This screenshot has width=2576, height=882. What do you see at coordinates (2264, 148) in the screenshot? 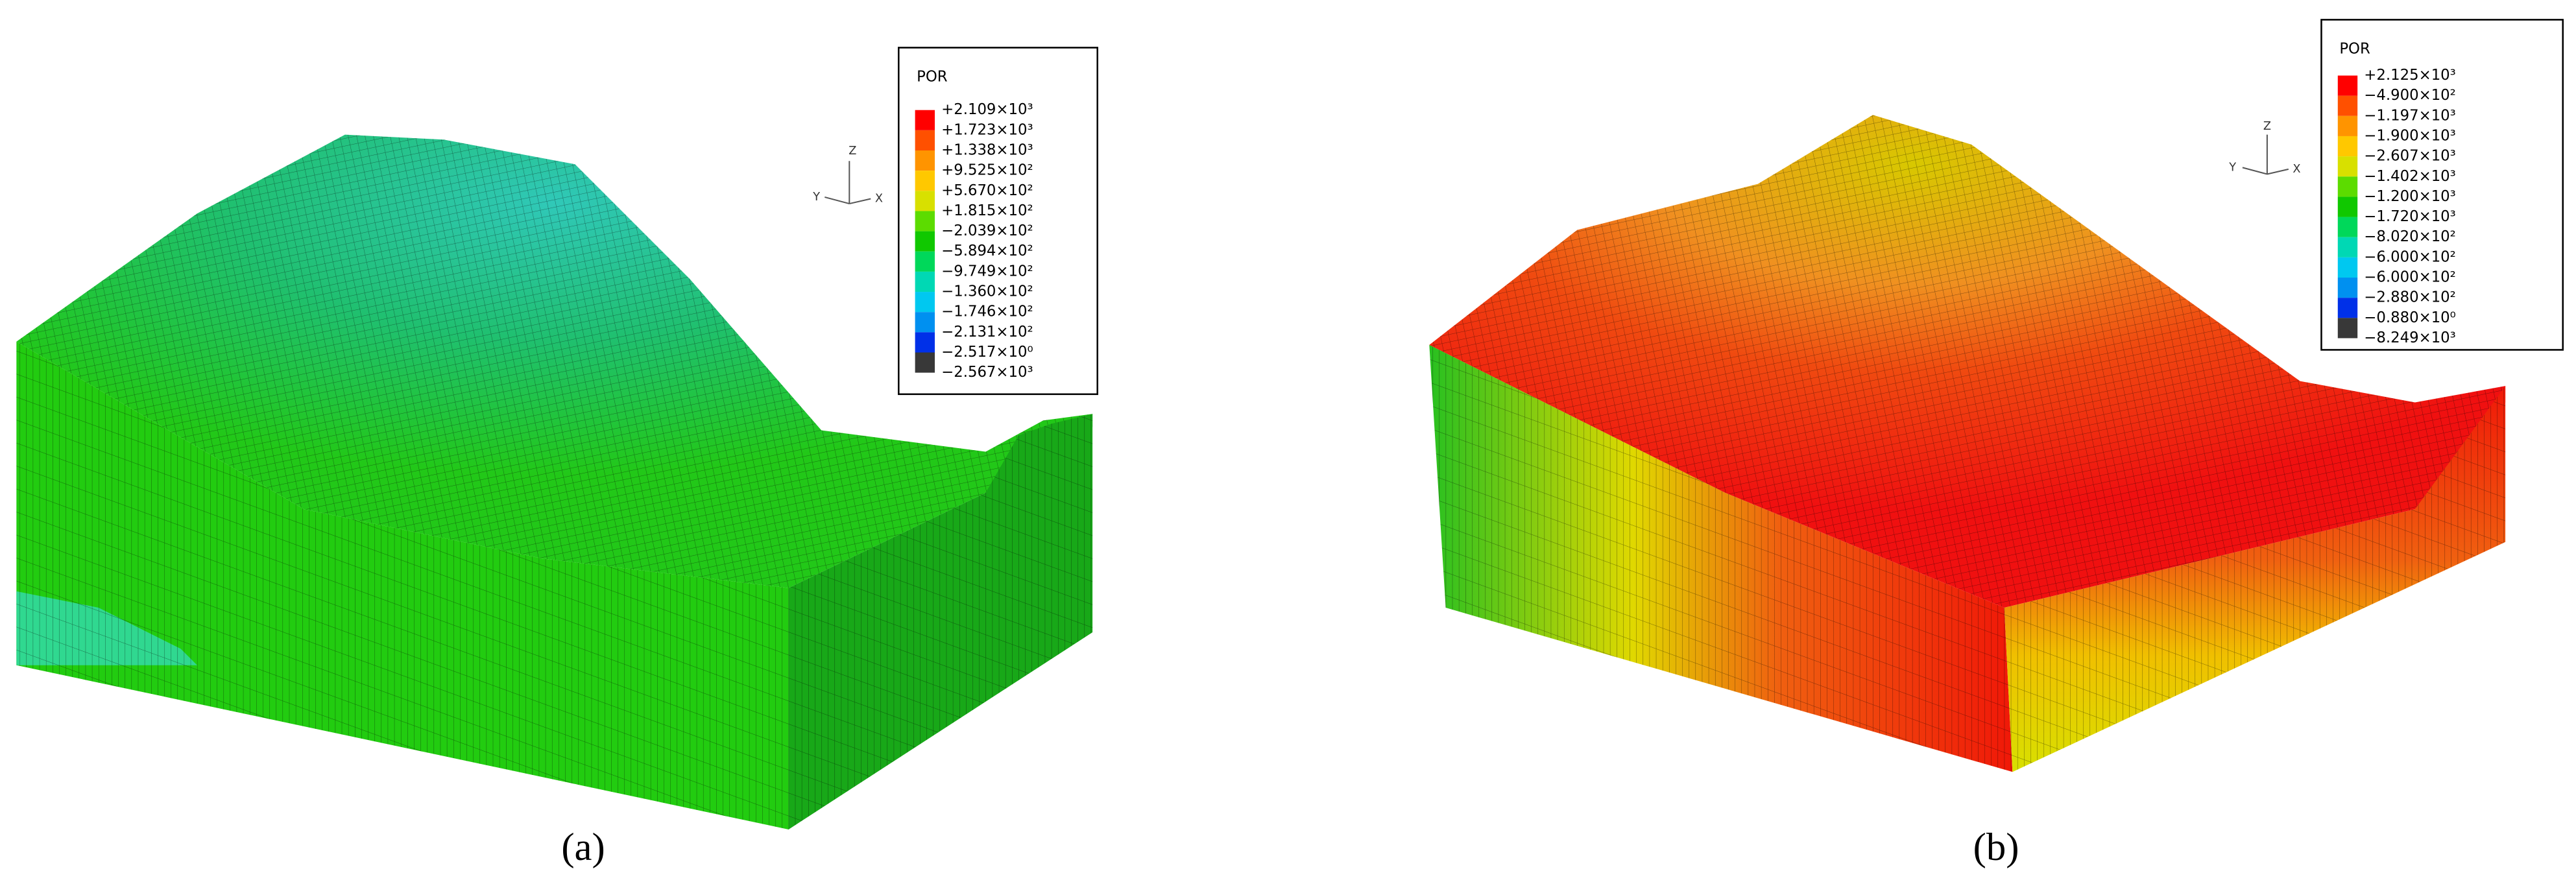
I see `axis-triad-b: Z Y X` at bounding box center [2264, 148].